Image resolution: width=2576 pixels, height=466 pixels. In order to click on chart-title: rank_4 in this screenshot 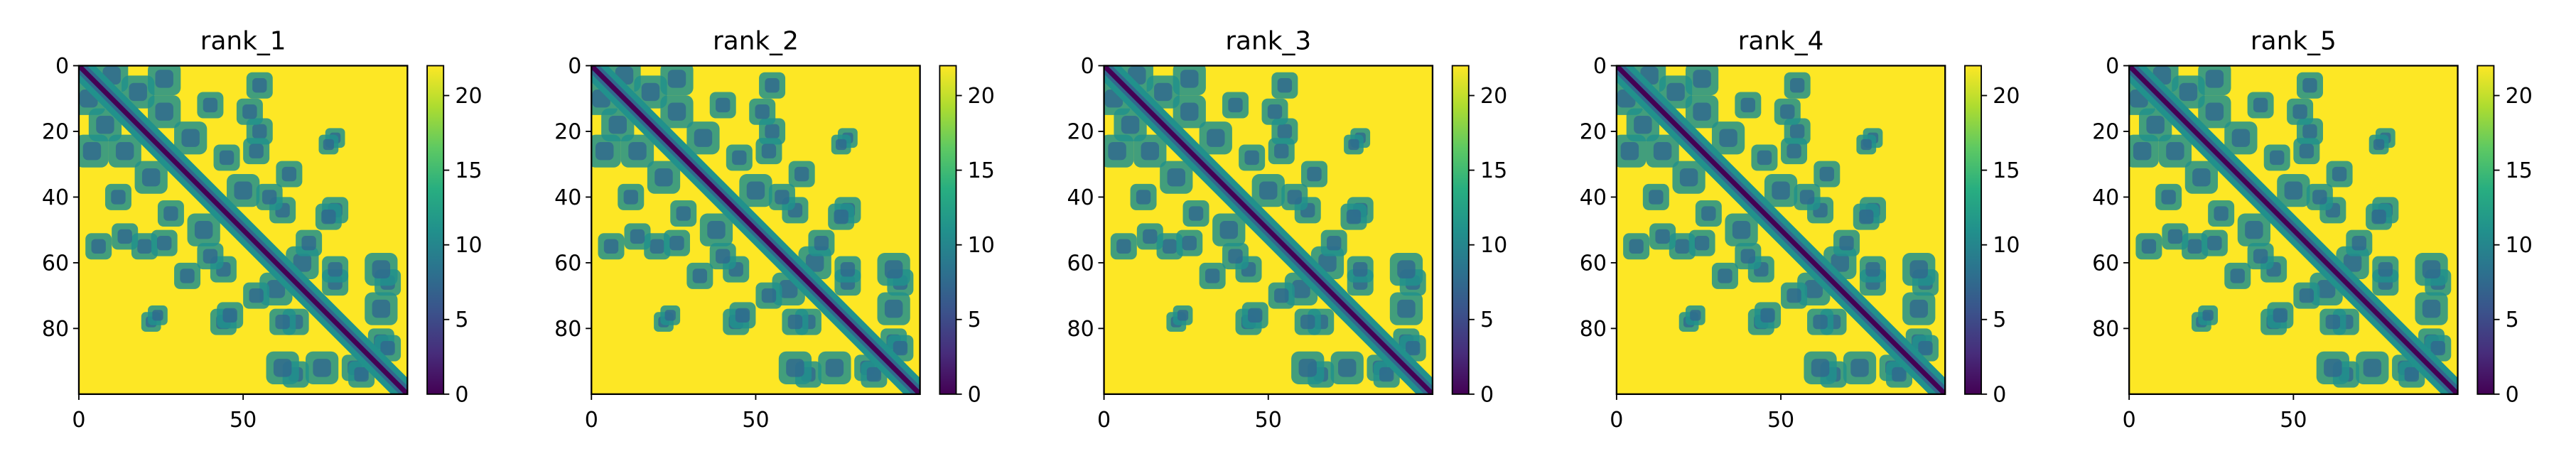, I will do `click(1781, 40)`.